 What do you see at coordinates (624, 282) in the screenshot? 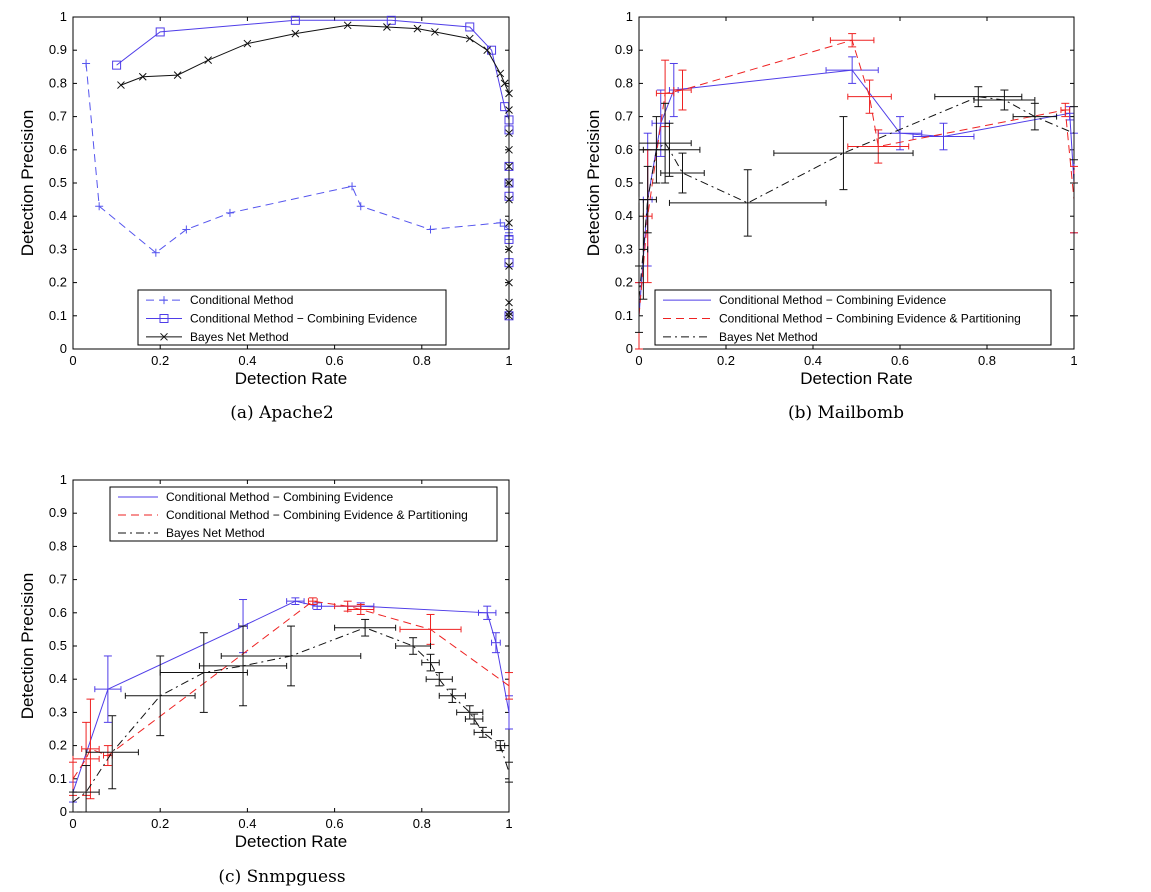
I see `y-tick-label: 0.2` at bounding box center [624, 282].